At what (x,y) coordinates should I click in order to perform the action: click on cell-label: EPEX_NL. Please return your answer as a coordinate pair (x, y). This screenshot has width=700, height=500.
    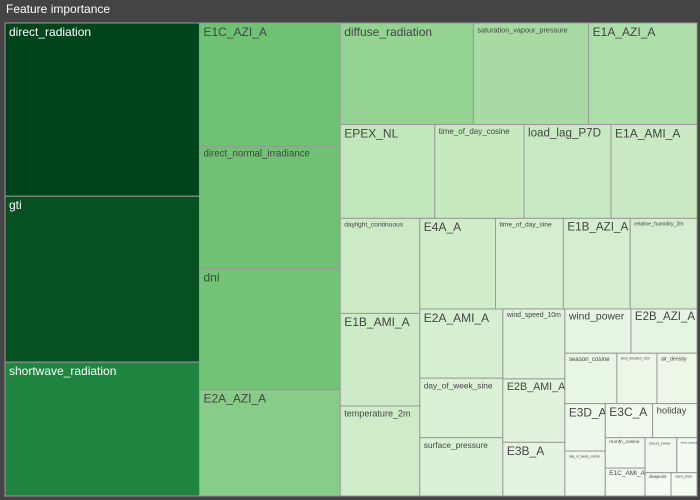
    Looking at the image, I should click on (371, 133).